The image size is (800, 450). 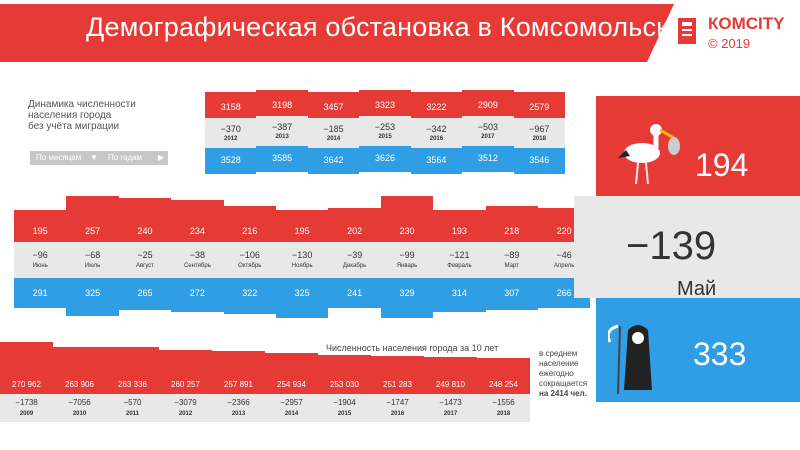 I want to click on population-year: 2016, so click(x=397, y=414).